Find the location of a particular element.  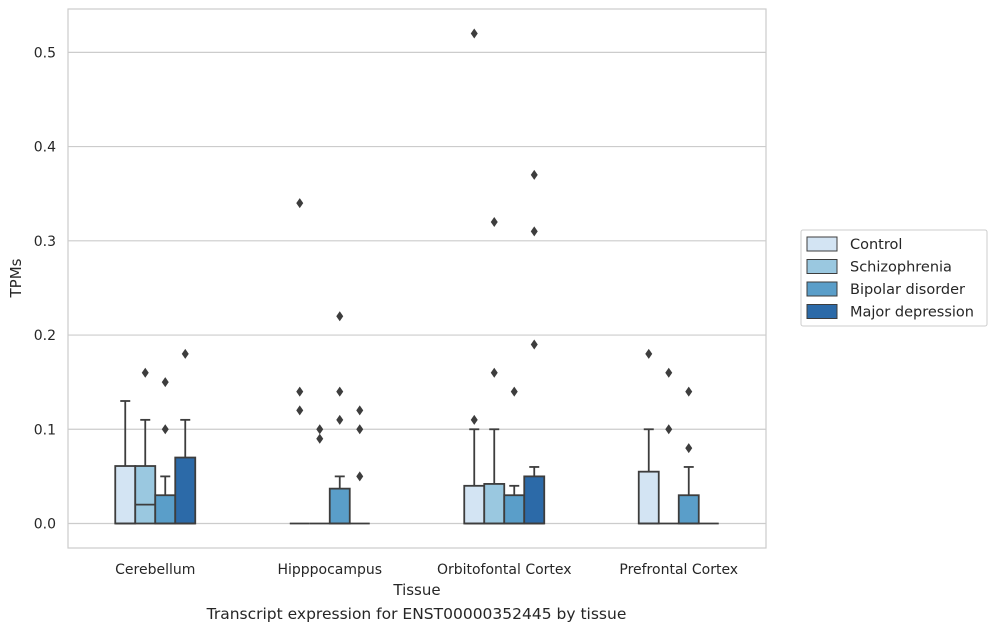

x-axis-label: Tissue is located at coordinates (416, 590).